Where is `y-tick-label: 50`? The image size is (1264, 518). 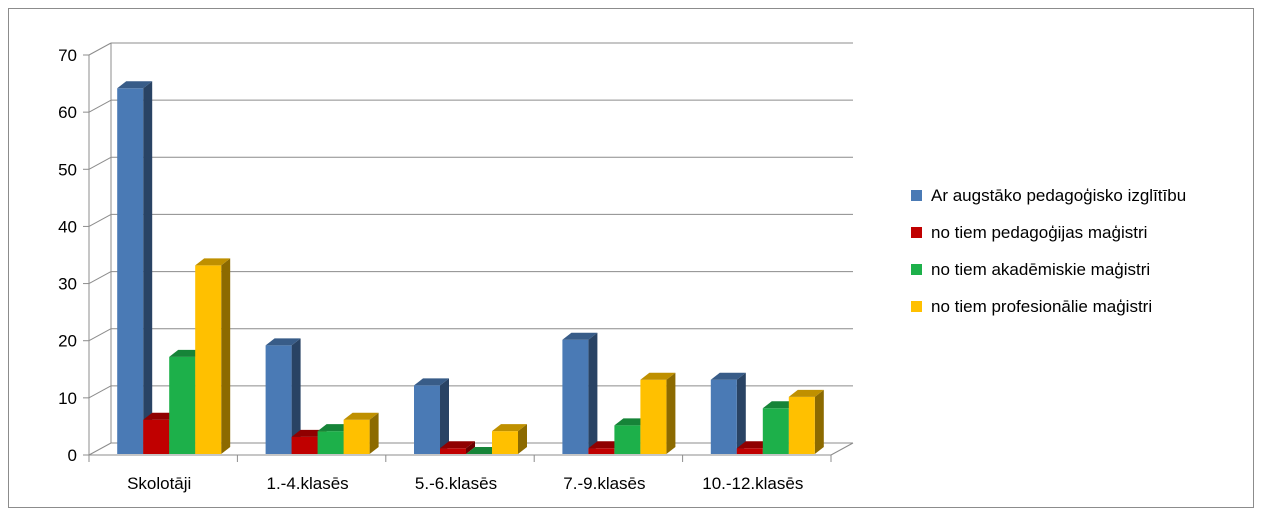
y-tick-label: 50 is located at coordinates (67, 169).